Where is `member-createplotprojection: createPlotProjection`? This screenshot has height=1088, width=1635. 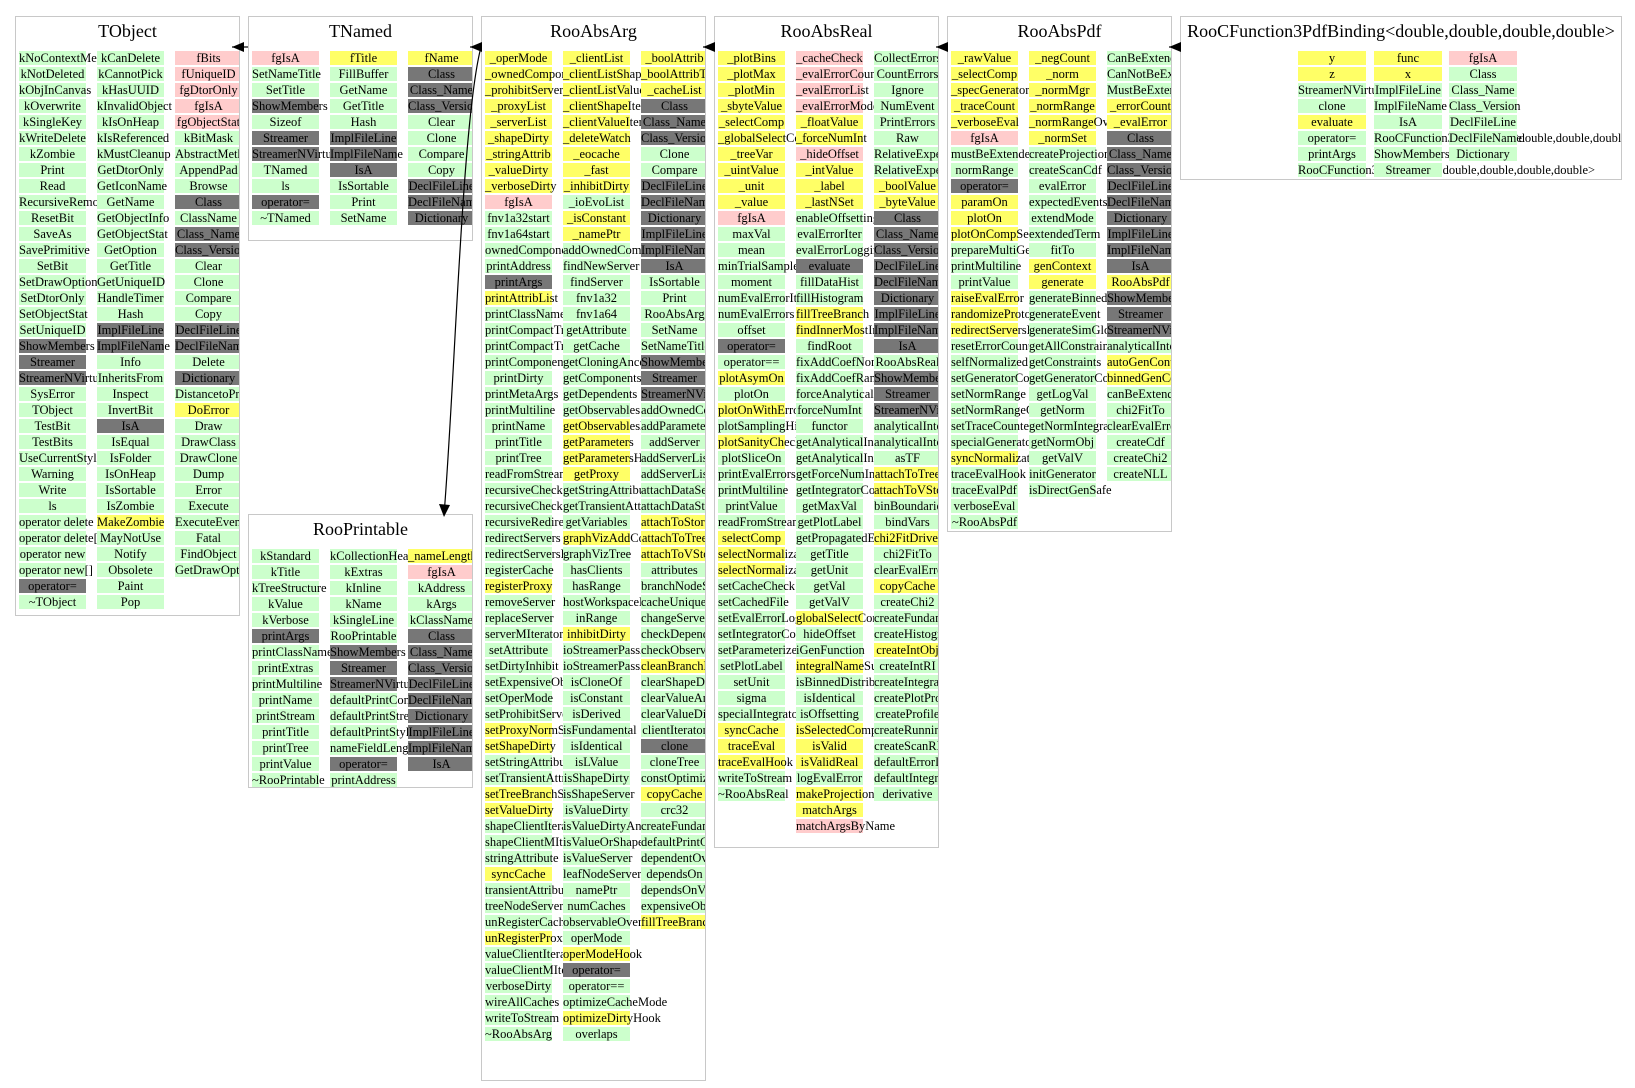 member-createplotprojection: createPlotProjection is located at coordinates (906, 698).